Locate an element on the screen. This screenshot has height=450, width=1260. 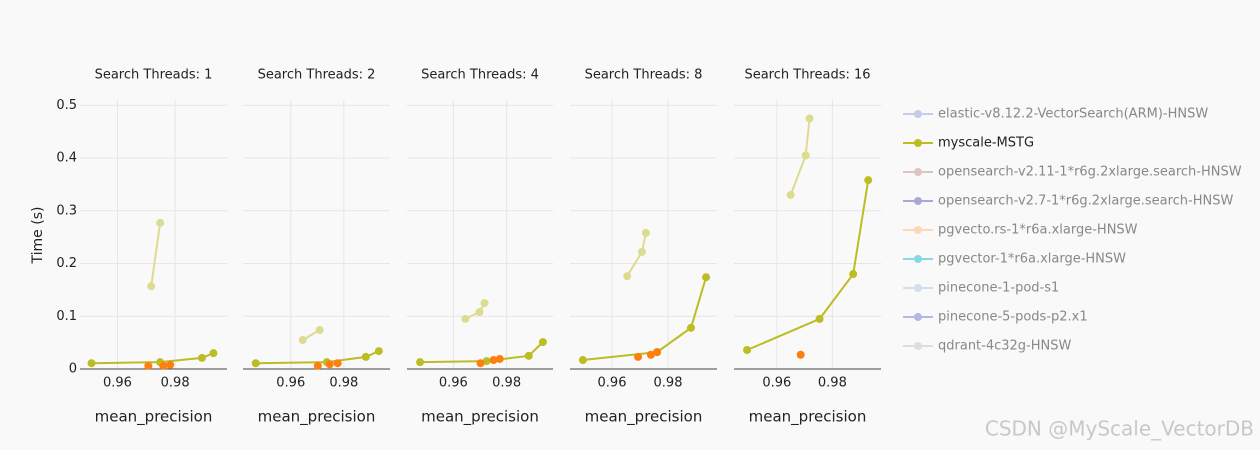
legend-item: pinecone-1-pod-s1 is located at coordinates (981, 288).